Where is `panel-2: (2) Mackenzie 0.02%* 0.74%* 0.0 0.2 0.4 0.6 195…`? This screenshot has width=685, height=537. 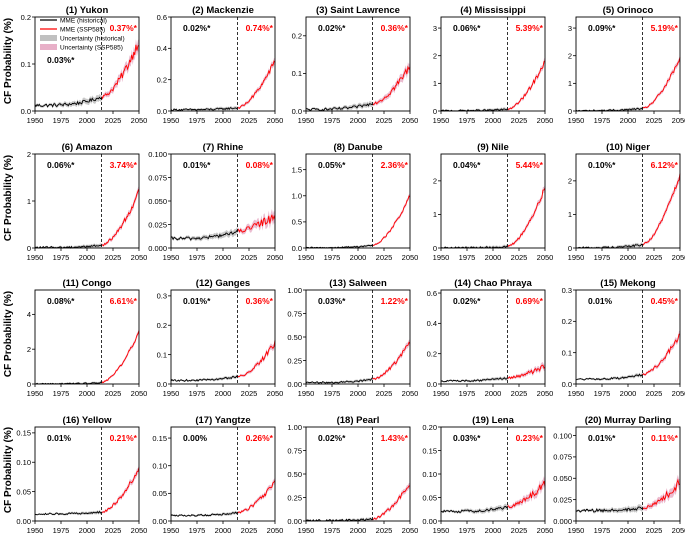
panel-2: (2) Mackenzie 0.02%* 0.74%* 0.0 0.2 0.4 0.6 195… is located at coordinates (220, 65).